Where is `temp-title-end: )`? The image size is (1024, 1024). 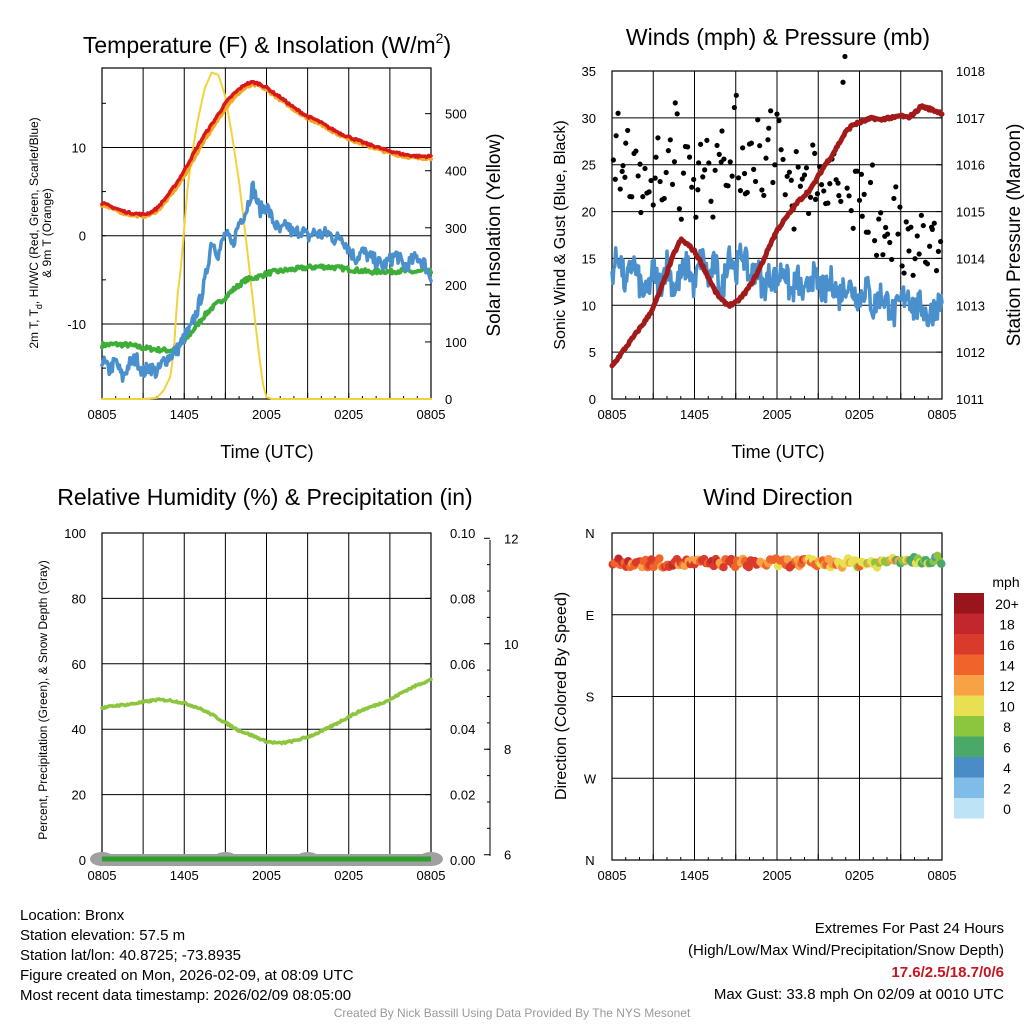 temp-title-end: ) is located at coordinates (447, 45).